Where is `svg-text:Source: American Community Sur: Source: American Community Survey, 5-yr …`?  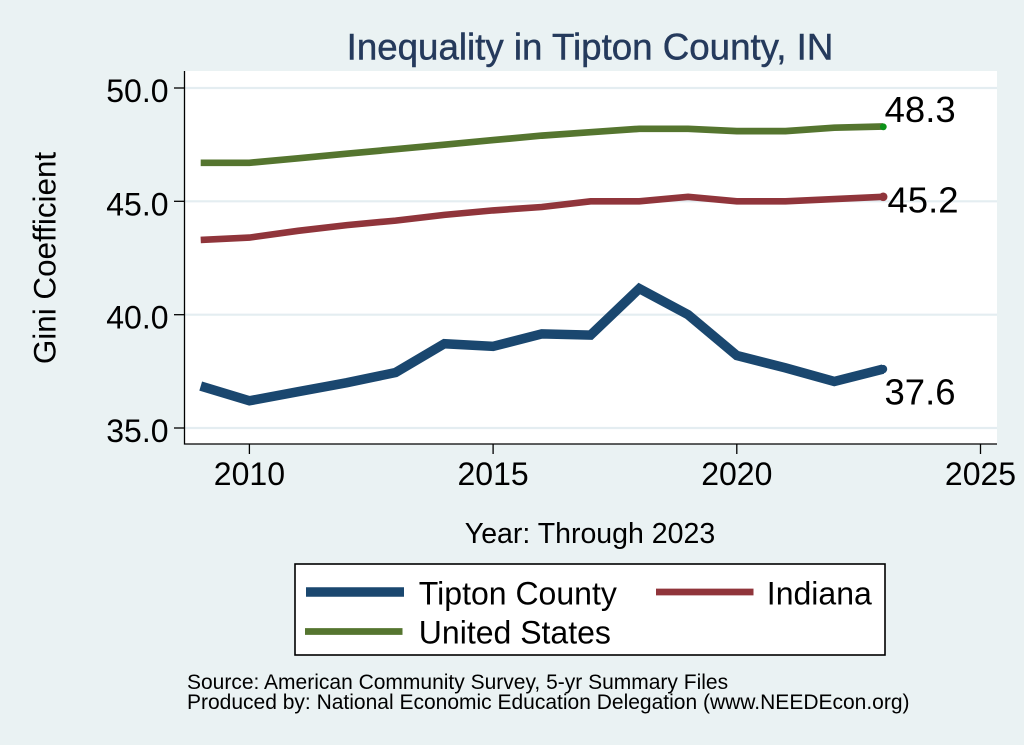
svg-text:Source: American Community Sur: Source: American Community Survey, 5-yr … is located at coordinates (457, 682).